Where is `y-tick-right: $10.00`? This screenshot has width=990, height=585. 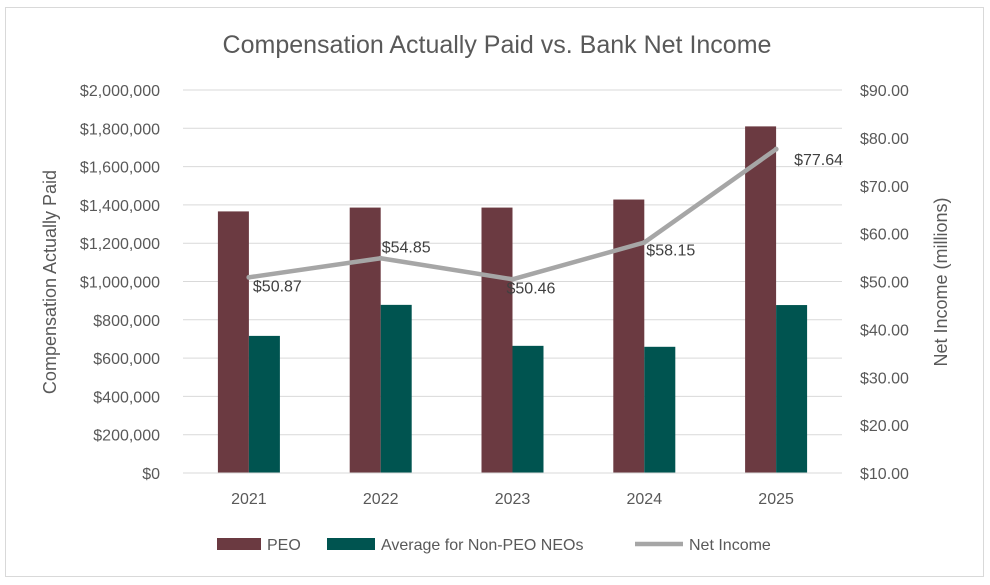 y-tick-right: $10.00 is located at coordinates (884, 474).